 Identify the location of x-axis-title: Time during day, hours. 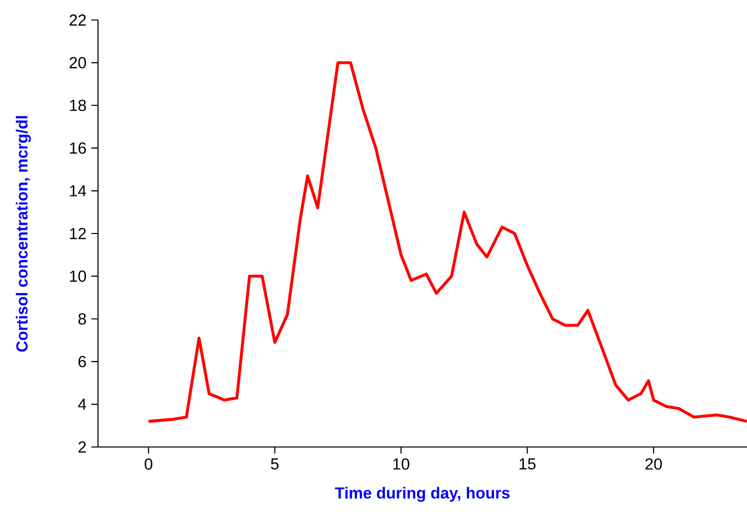
(422, 494).